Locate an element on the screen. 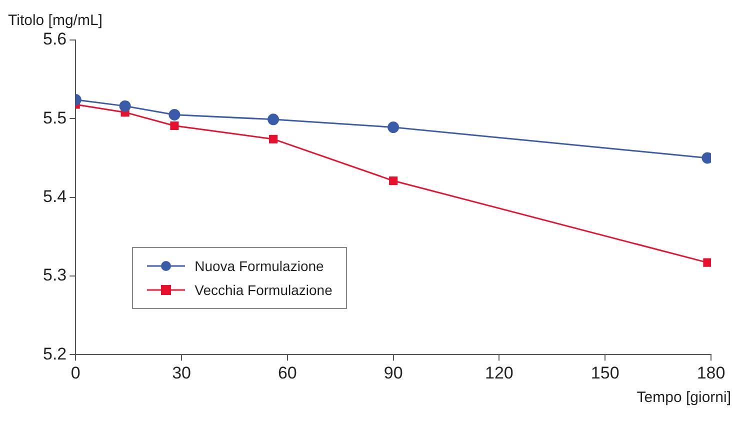  x-axis-title: Tempo [giorni] is located at coordinates (683, 397).